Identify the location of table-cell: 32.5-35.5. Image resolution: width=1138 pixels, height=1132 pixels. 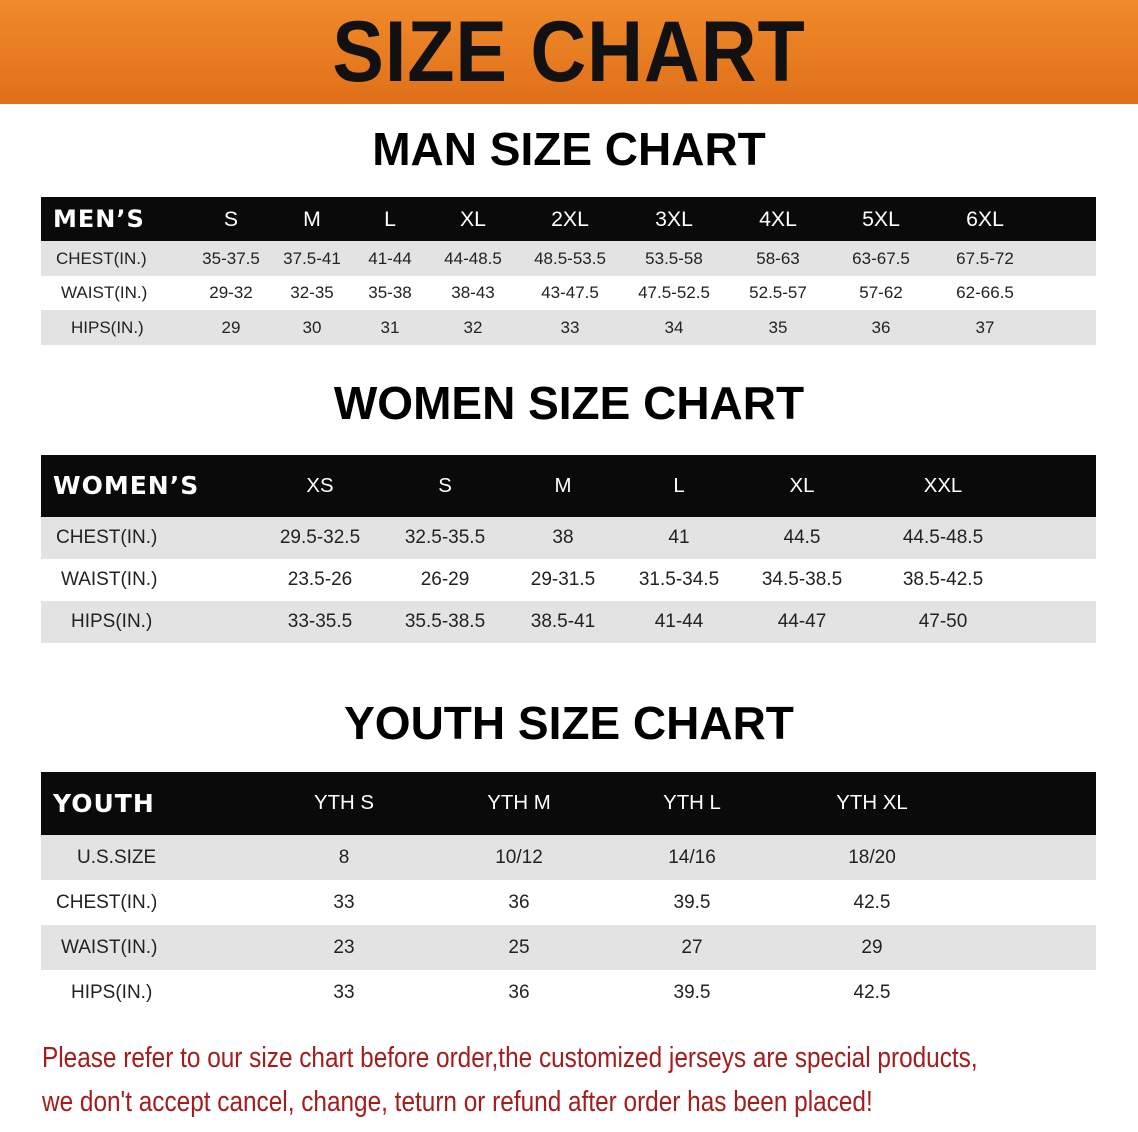
(445, 537).